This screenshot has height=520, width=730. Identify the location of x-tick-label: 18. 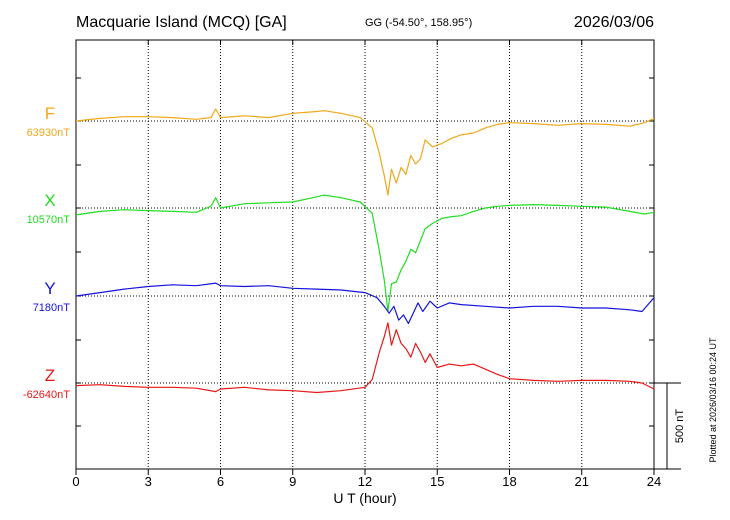
(509, 481).